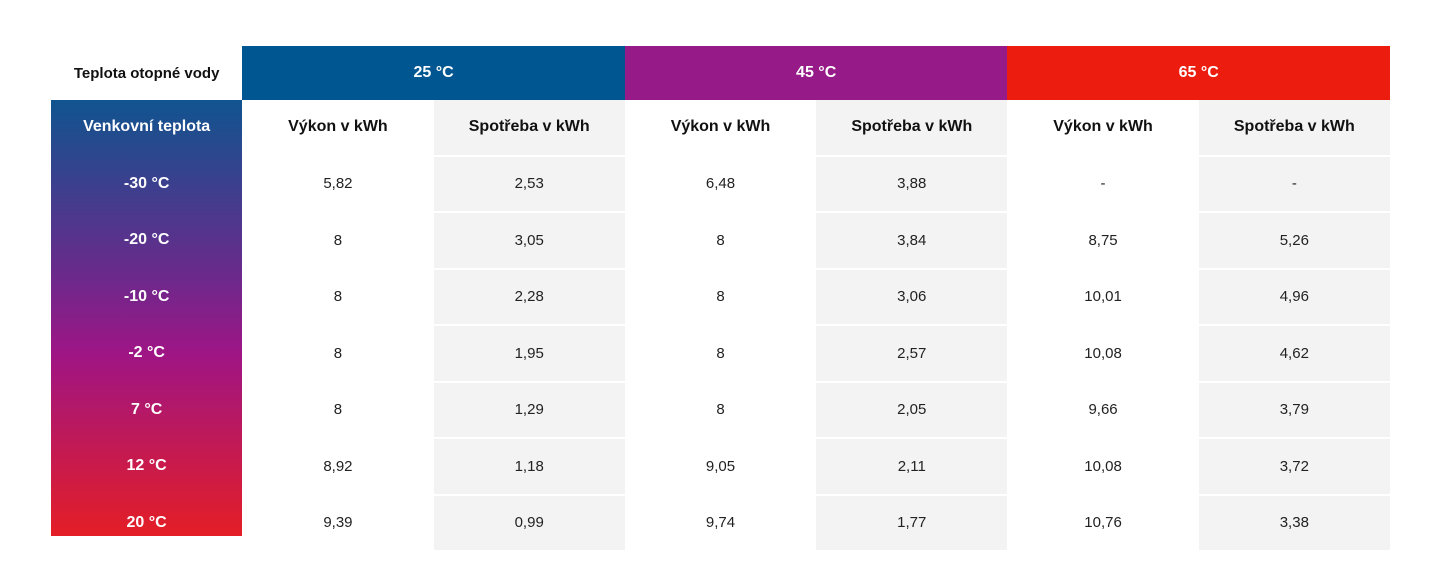  What do you see at coordinates (529, 409) in the screenshot?
I see `value-cell: 1,29` at bounding box center [529, 409].